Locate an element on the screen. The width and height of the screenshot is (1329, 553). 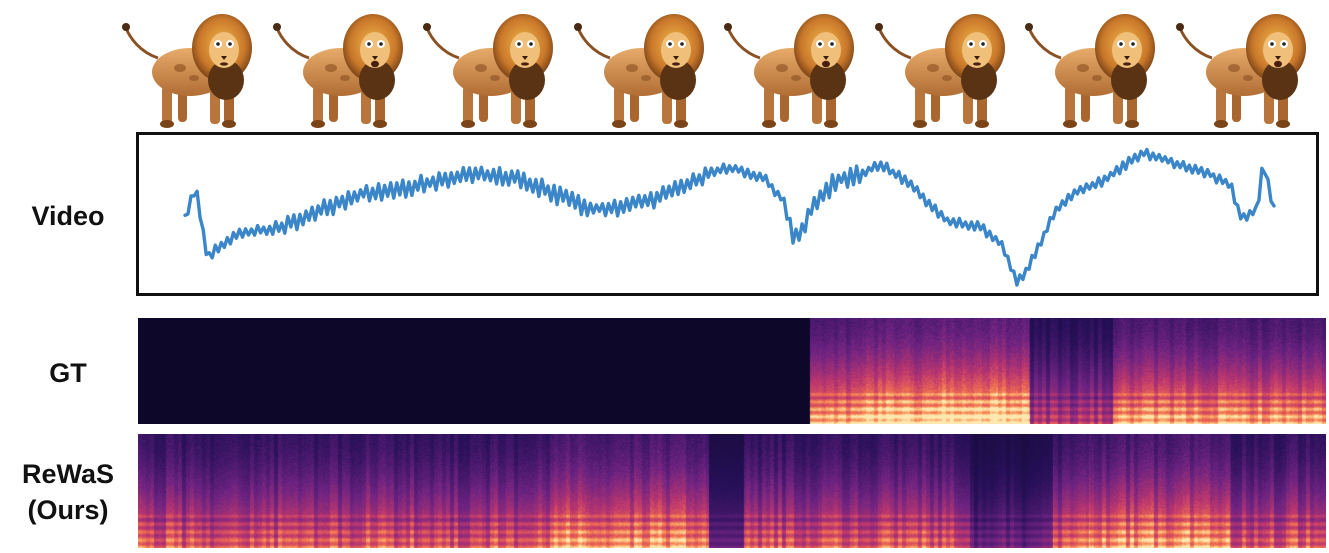
rewas-label-line1: ReWaS is located at coordinates (68, 474).